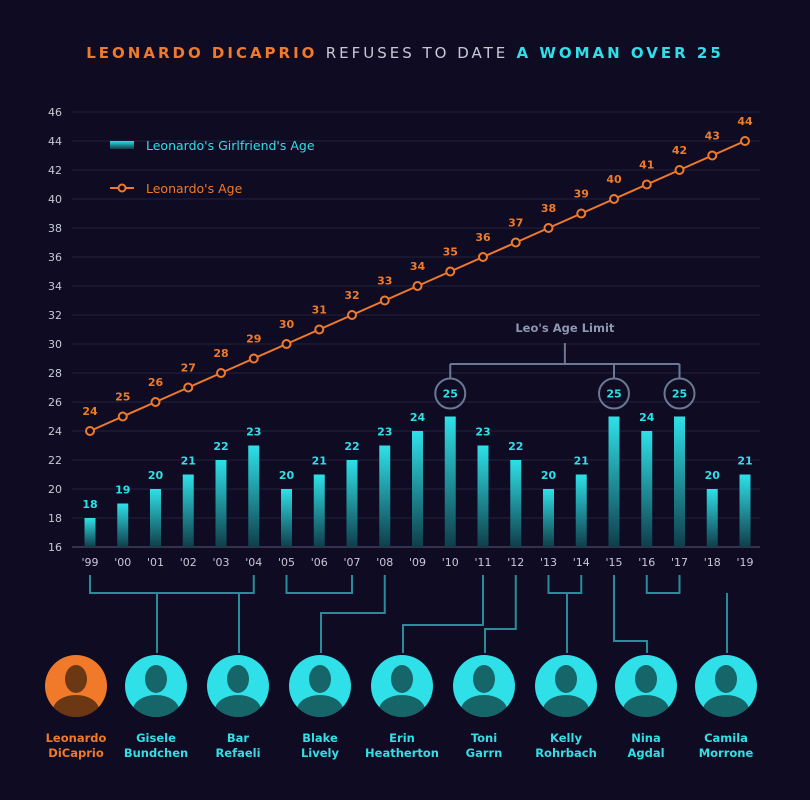  I want to click on title-woman: A WOMAN OVER 25, so click(620, 53).